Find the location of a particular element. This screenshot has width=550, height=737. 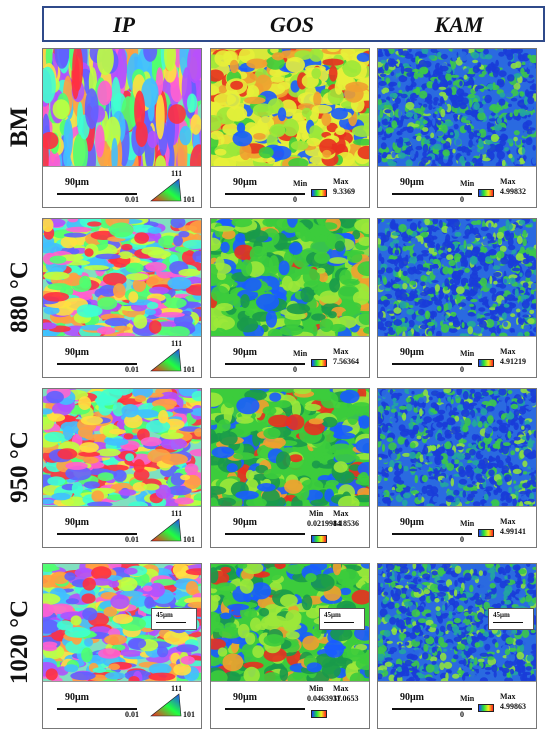

max-value: 7.56364 is located at coordinates (346, 361).